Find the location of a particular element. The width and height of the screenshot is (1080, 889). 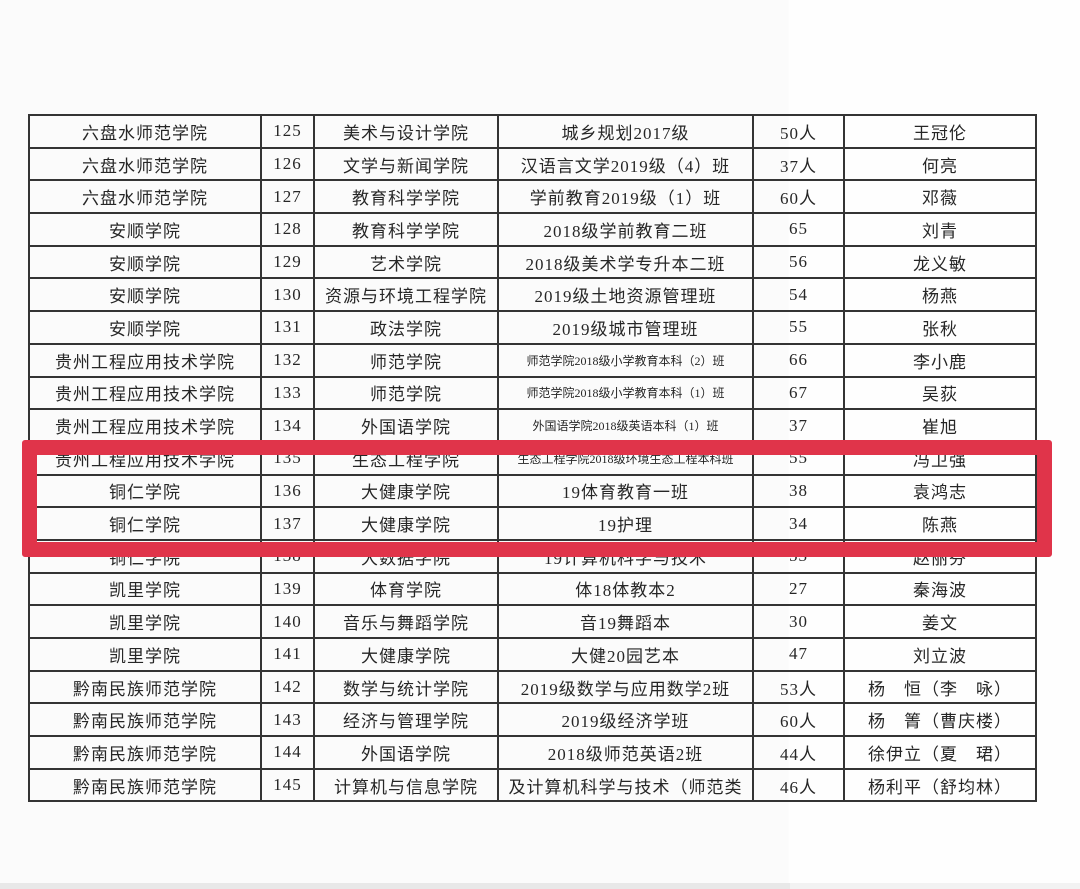

cell-college: 音乐与舞蹈学院 is located at coordinates (406, 621).